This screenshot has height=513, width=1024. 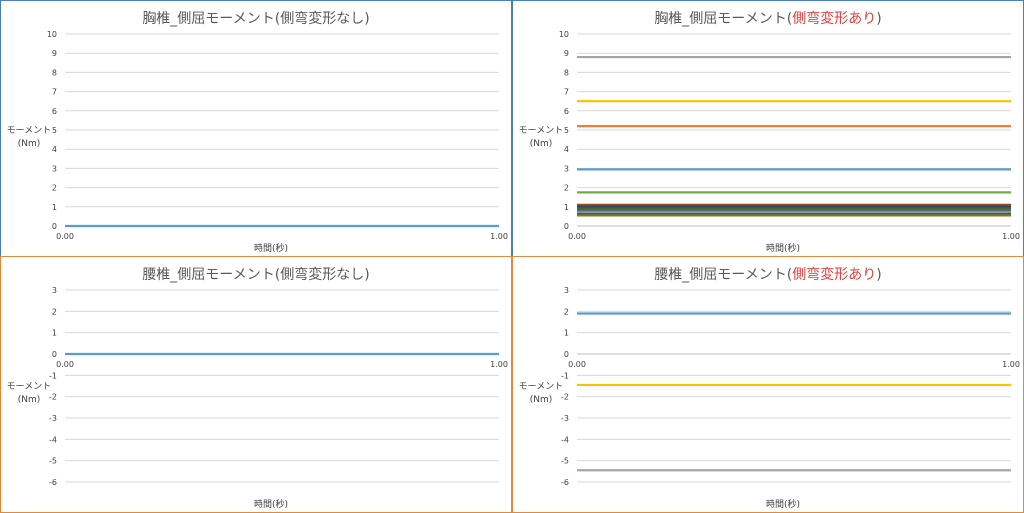 What do you see at coordinates (723, 275) in the screenshot?
I see `chart-title-part: 腰椎_側屈モーメント(` at bounding box center [723, 275].